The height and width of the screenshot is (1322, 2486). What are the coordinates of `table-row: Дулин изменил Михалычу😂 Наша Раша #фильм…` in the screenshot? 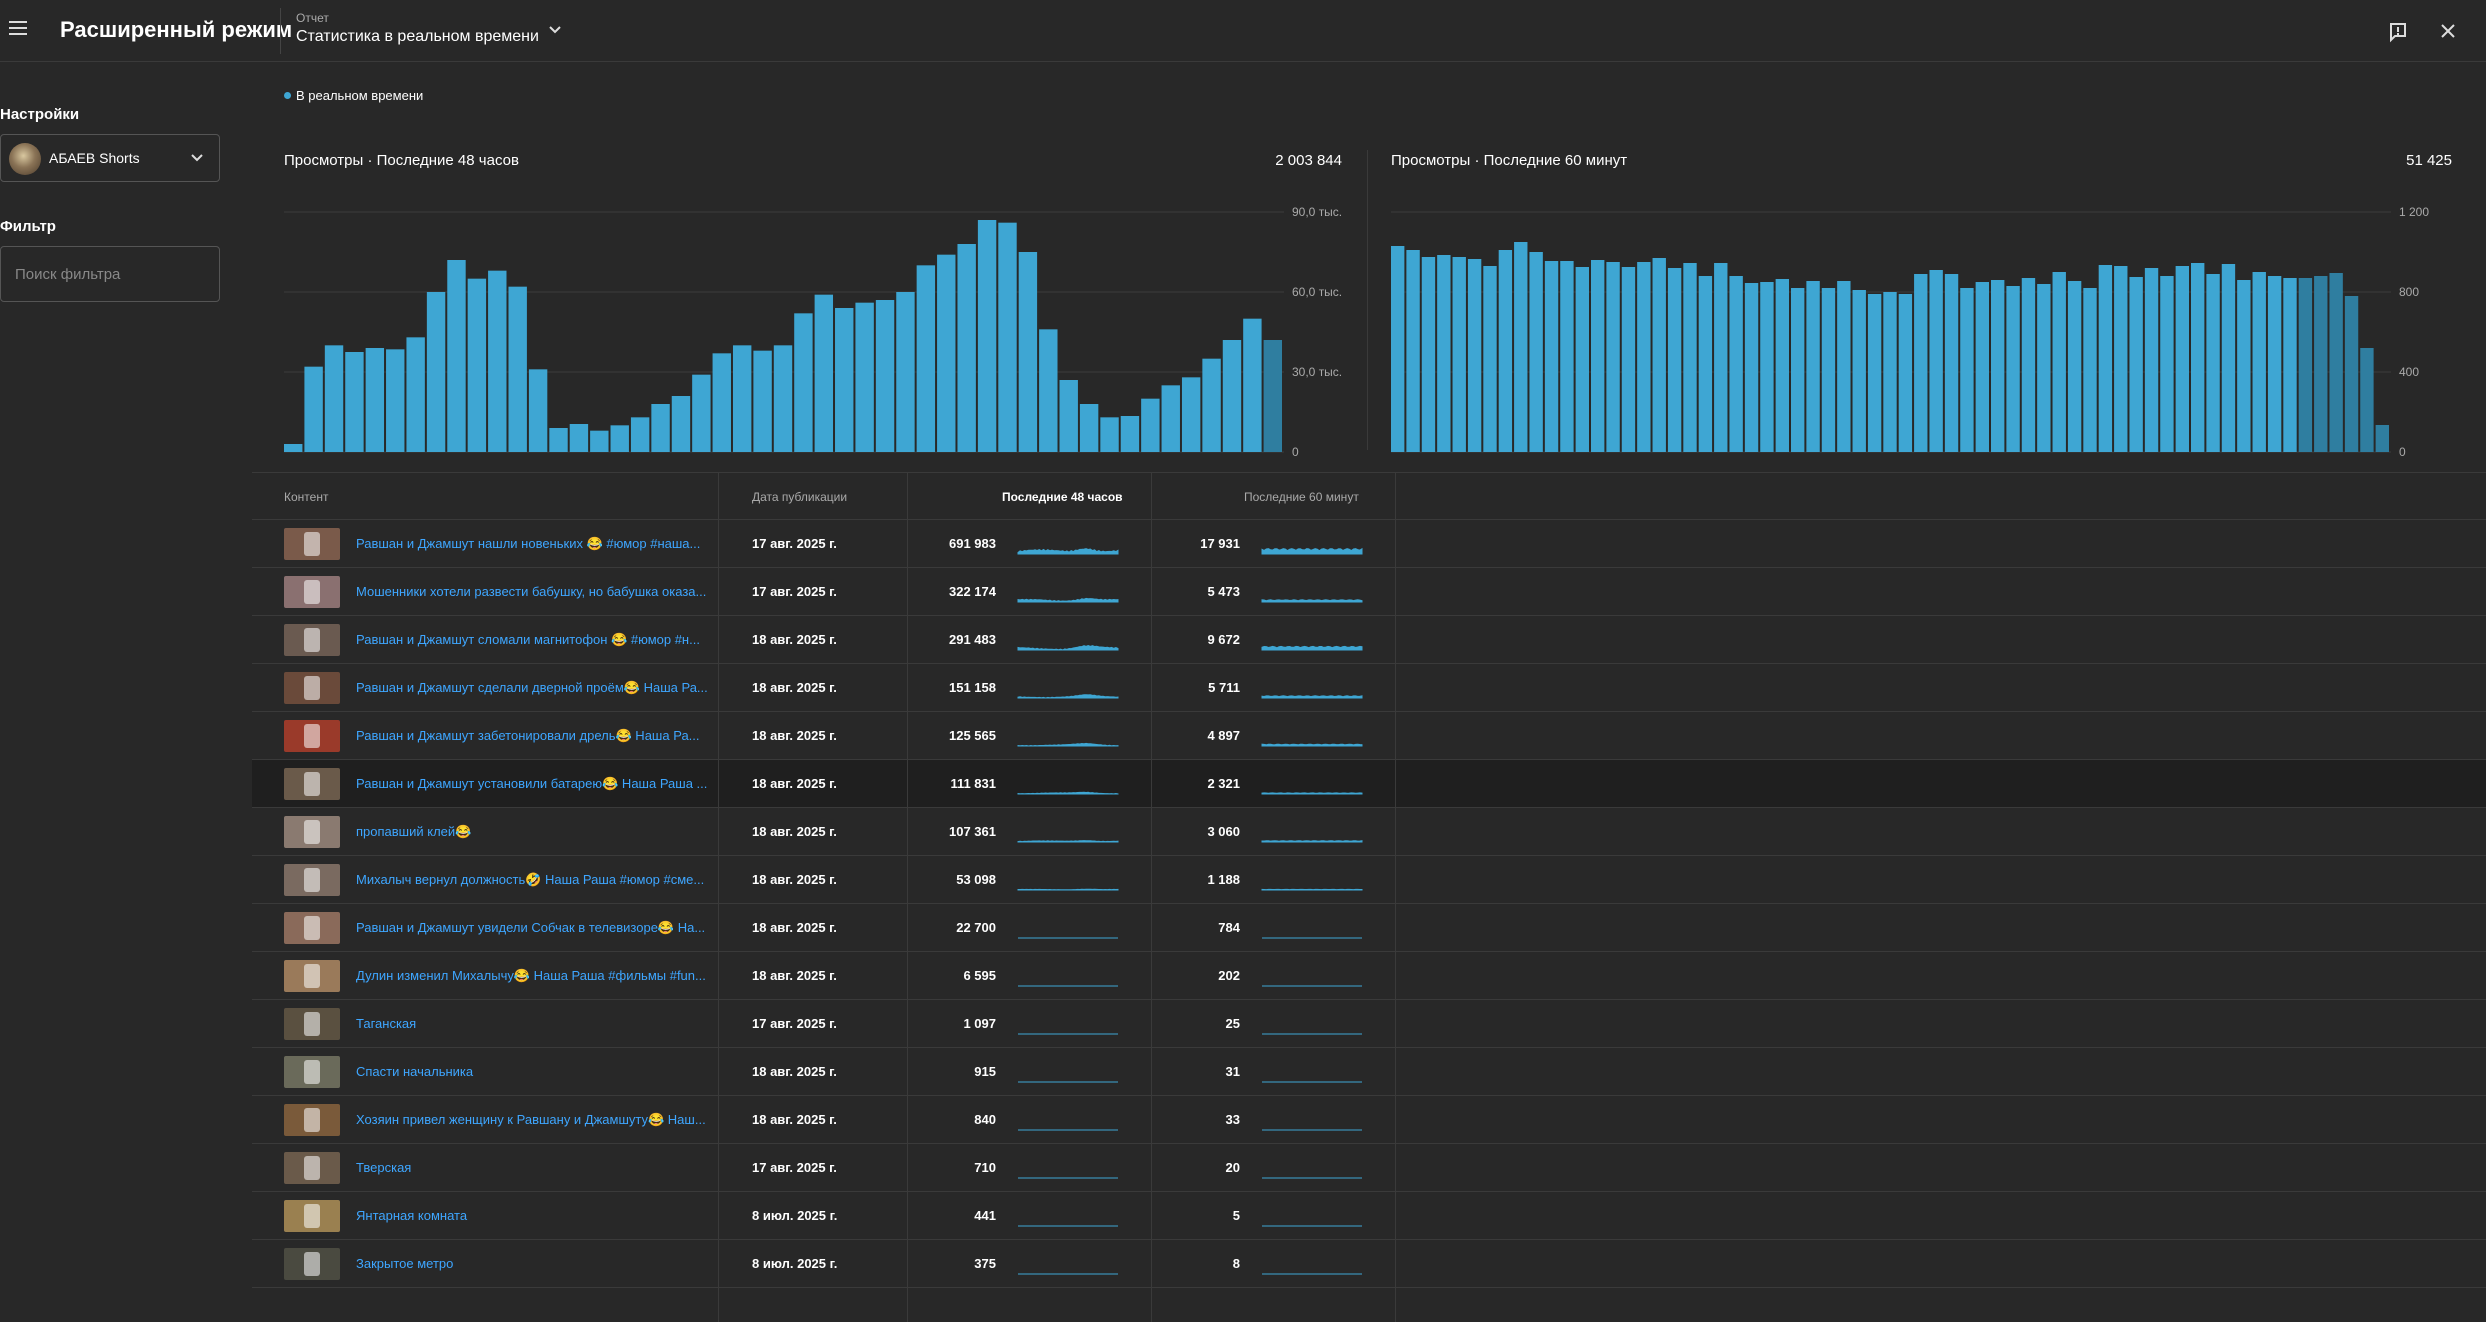 It's located at (1369, 976).